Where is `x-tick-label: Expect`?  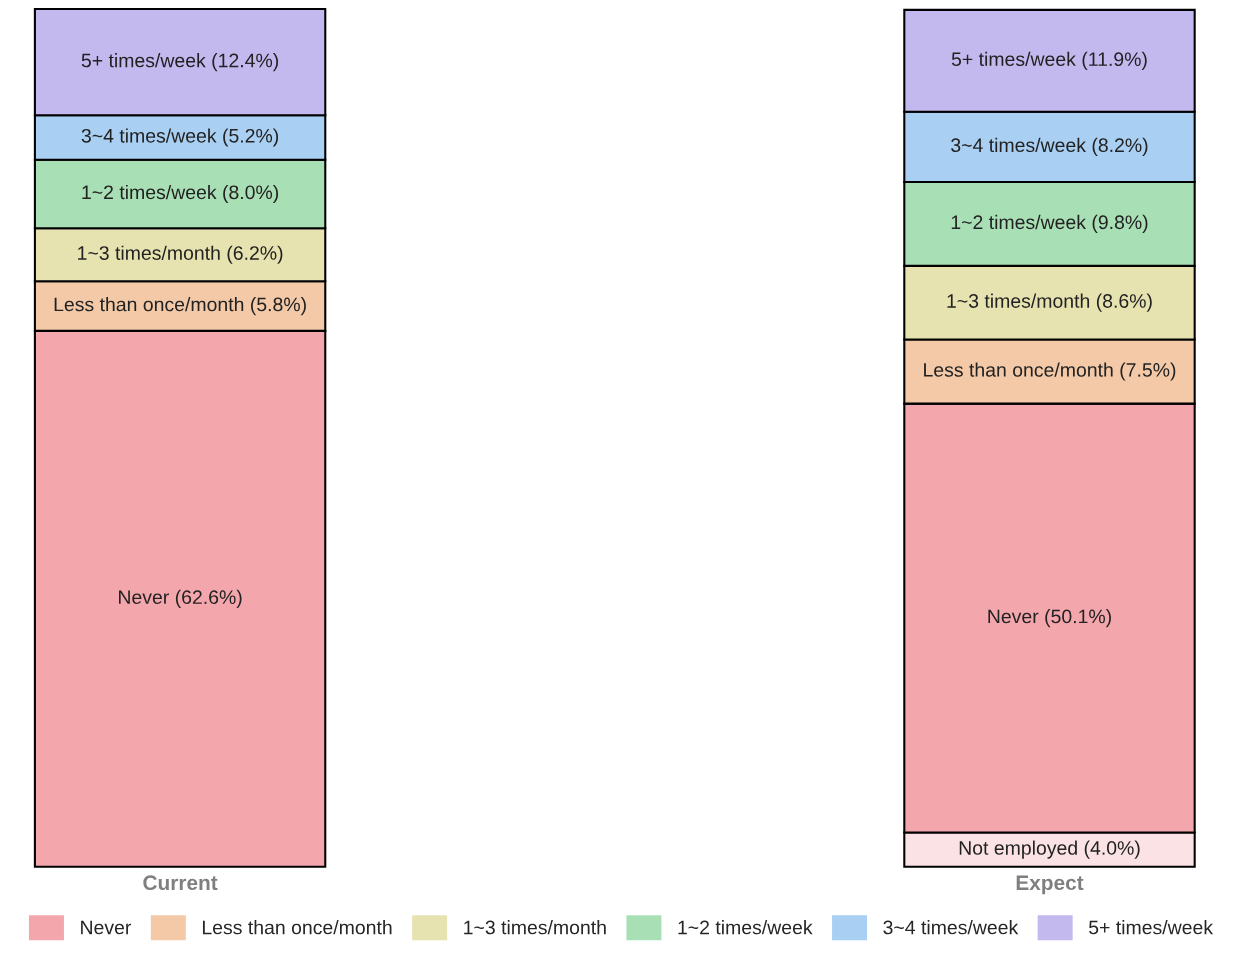 x-tick-label: Expect is located at coordinates (1050, 885).